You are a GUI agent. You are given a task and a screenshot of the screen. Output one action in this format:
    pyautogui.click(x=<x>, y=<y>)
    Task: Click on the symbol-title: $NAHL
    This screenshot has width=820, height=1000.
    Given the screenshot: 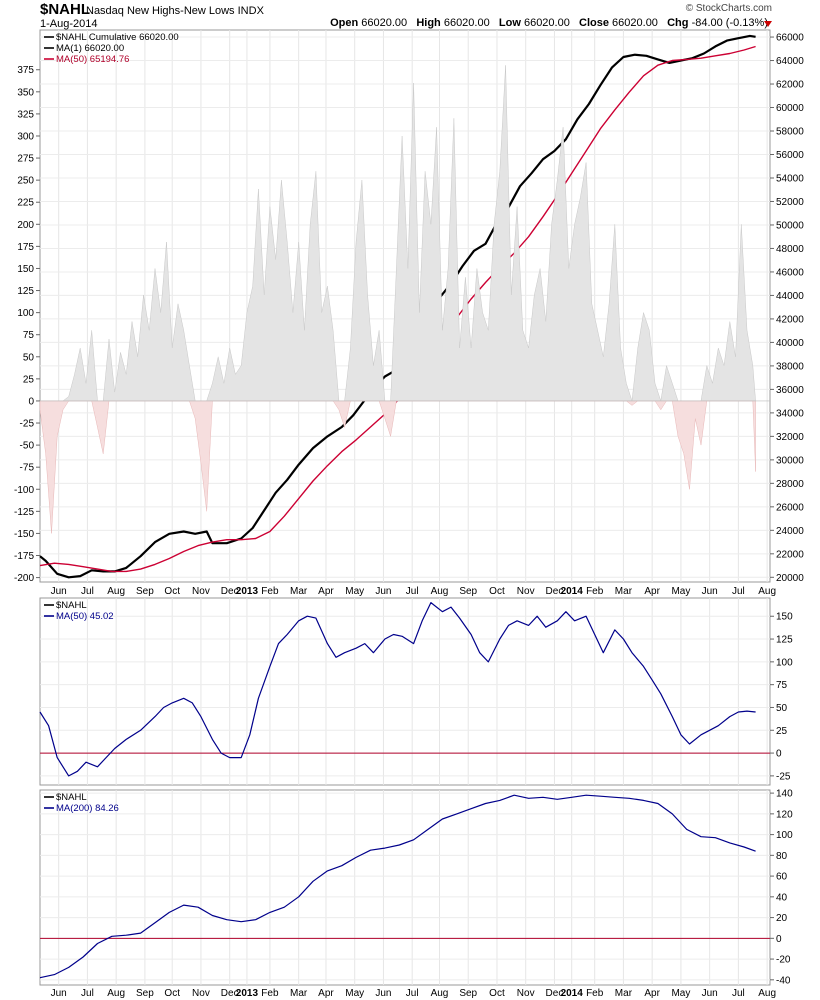 What is the action you would take?
    pyautogui.click(x=65, y=9)
    